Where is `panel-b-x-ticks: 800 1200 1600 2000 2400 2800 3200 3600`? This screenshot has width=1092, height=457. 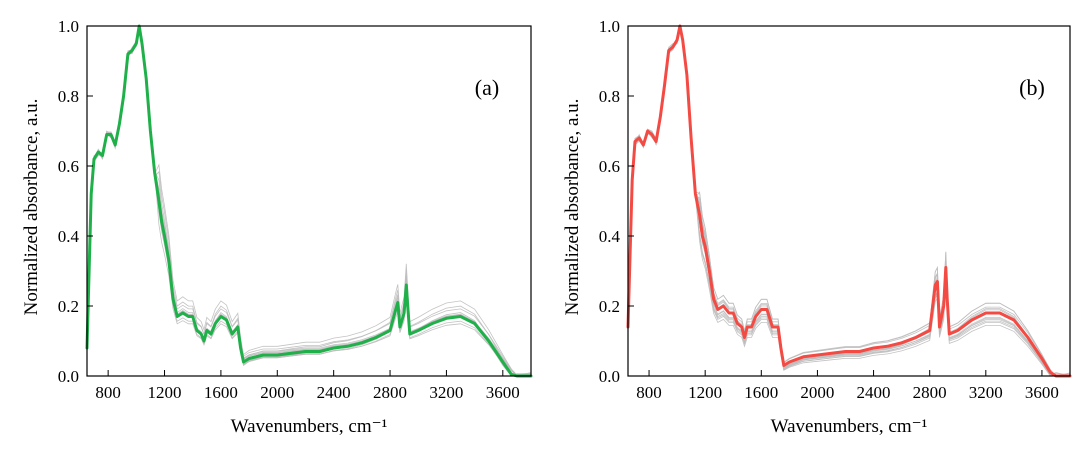
panel-b-x-ticks: 800 1200 1600 2000 2400 2800 3200 3600 is located at coordinates (847, 386).